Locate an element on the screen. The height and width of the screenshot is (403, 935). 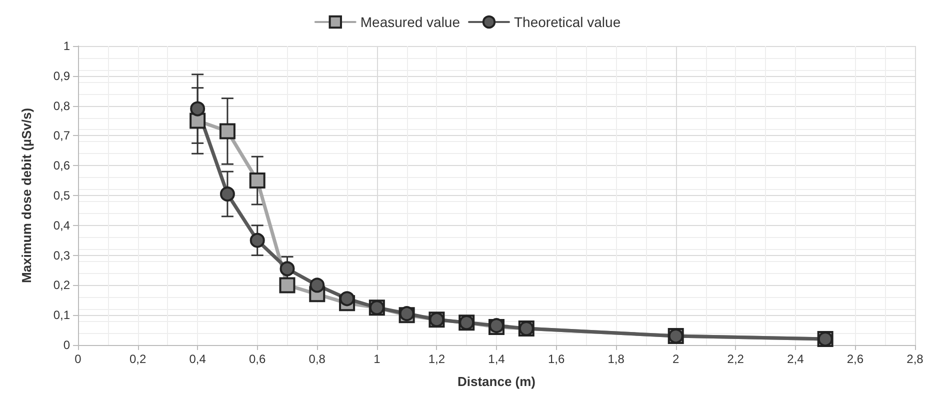
x-tick-label: 2 is located at coordinates (676, 359).